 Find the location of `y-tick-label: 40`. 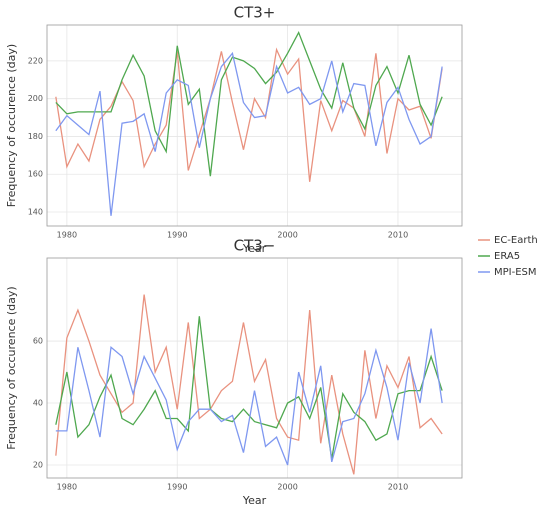

y-tick-label: 40 is located at coordinates (38, 403).